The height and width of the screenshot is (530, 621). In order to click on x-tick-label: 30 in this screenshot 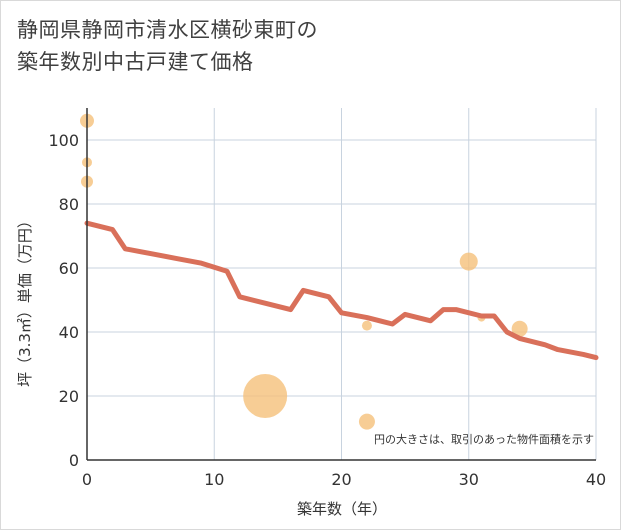, I will do `click(469, 479)`.